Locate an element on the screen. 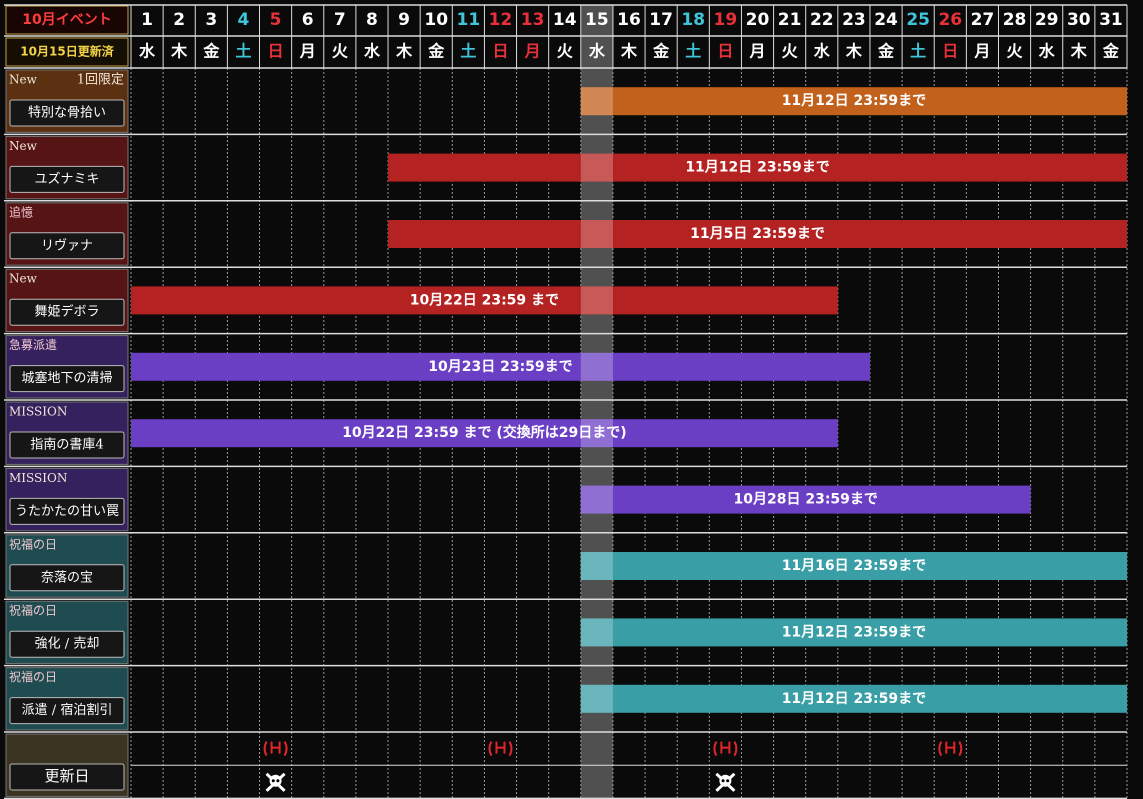 This screenshot has height=799, width=1143. update-name: 更新日 is located at coordinates (66, 776).